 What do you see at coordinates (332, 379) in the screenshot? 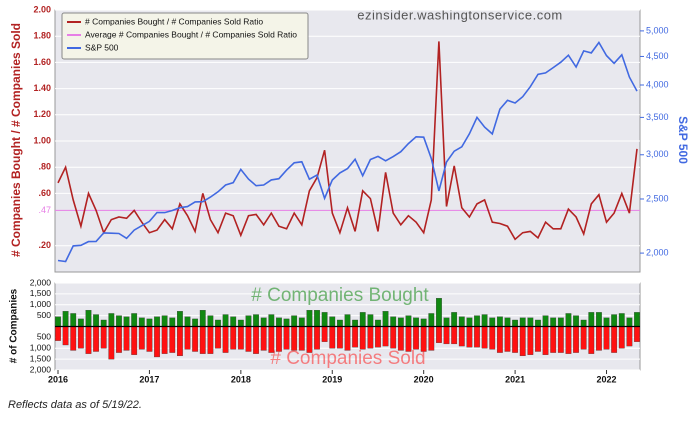
I see `x-tick-label: 2019` at bounding box center [332, 379].